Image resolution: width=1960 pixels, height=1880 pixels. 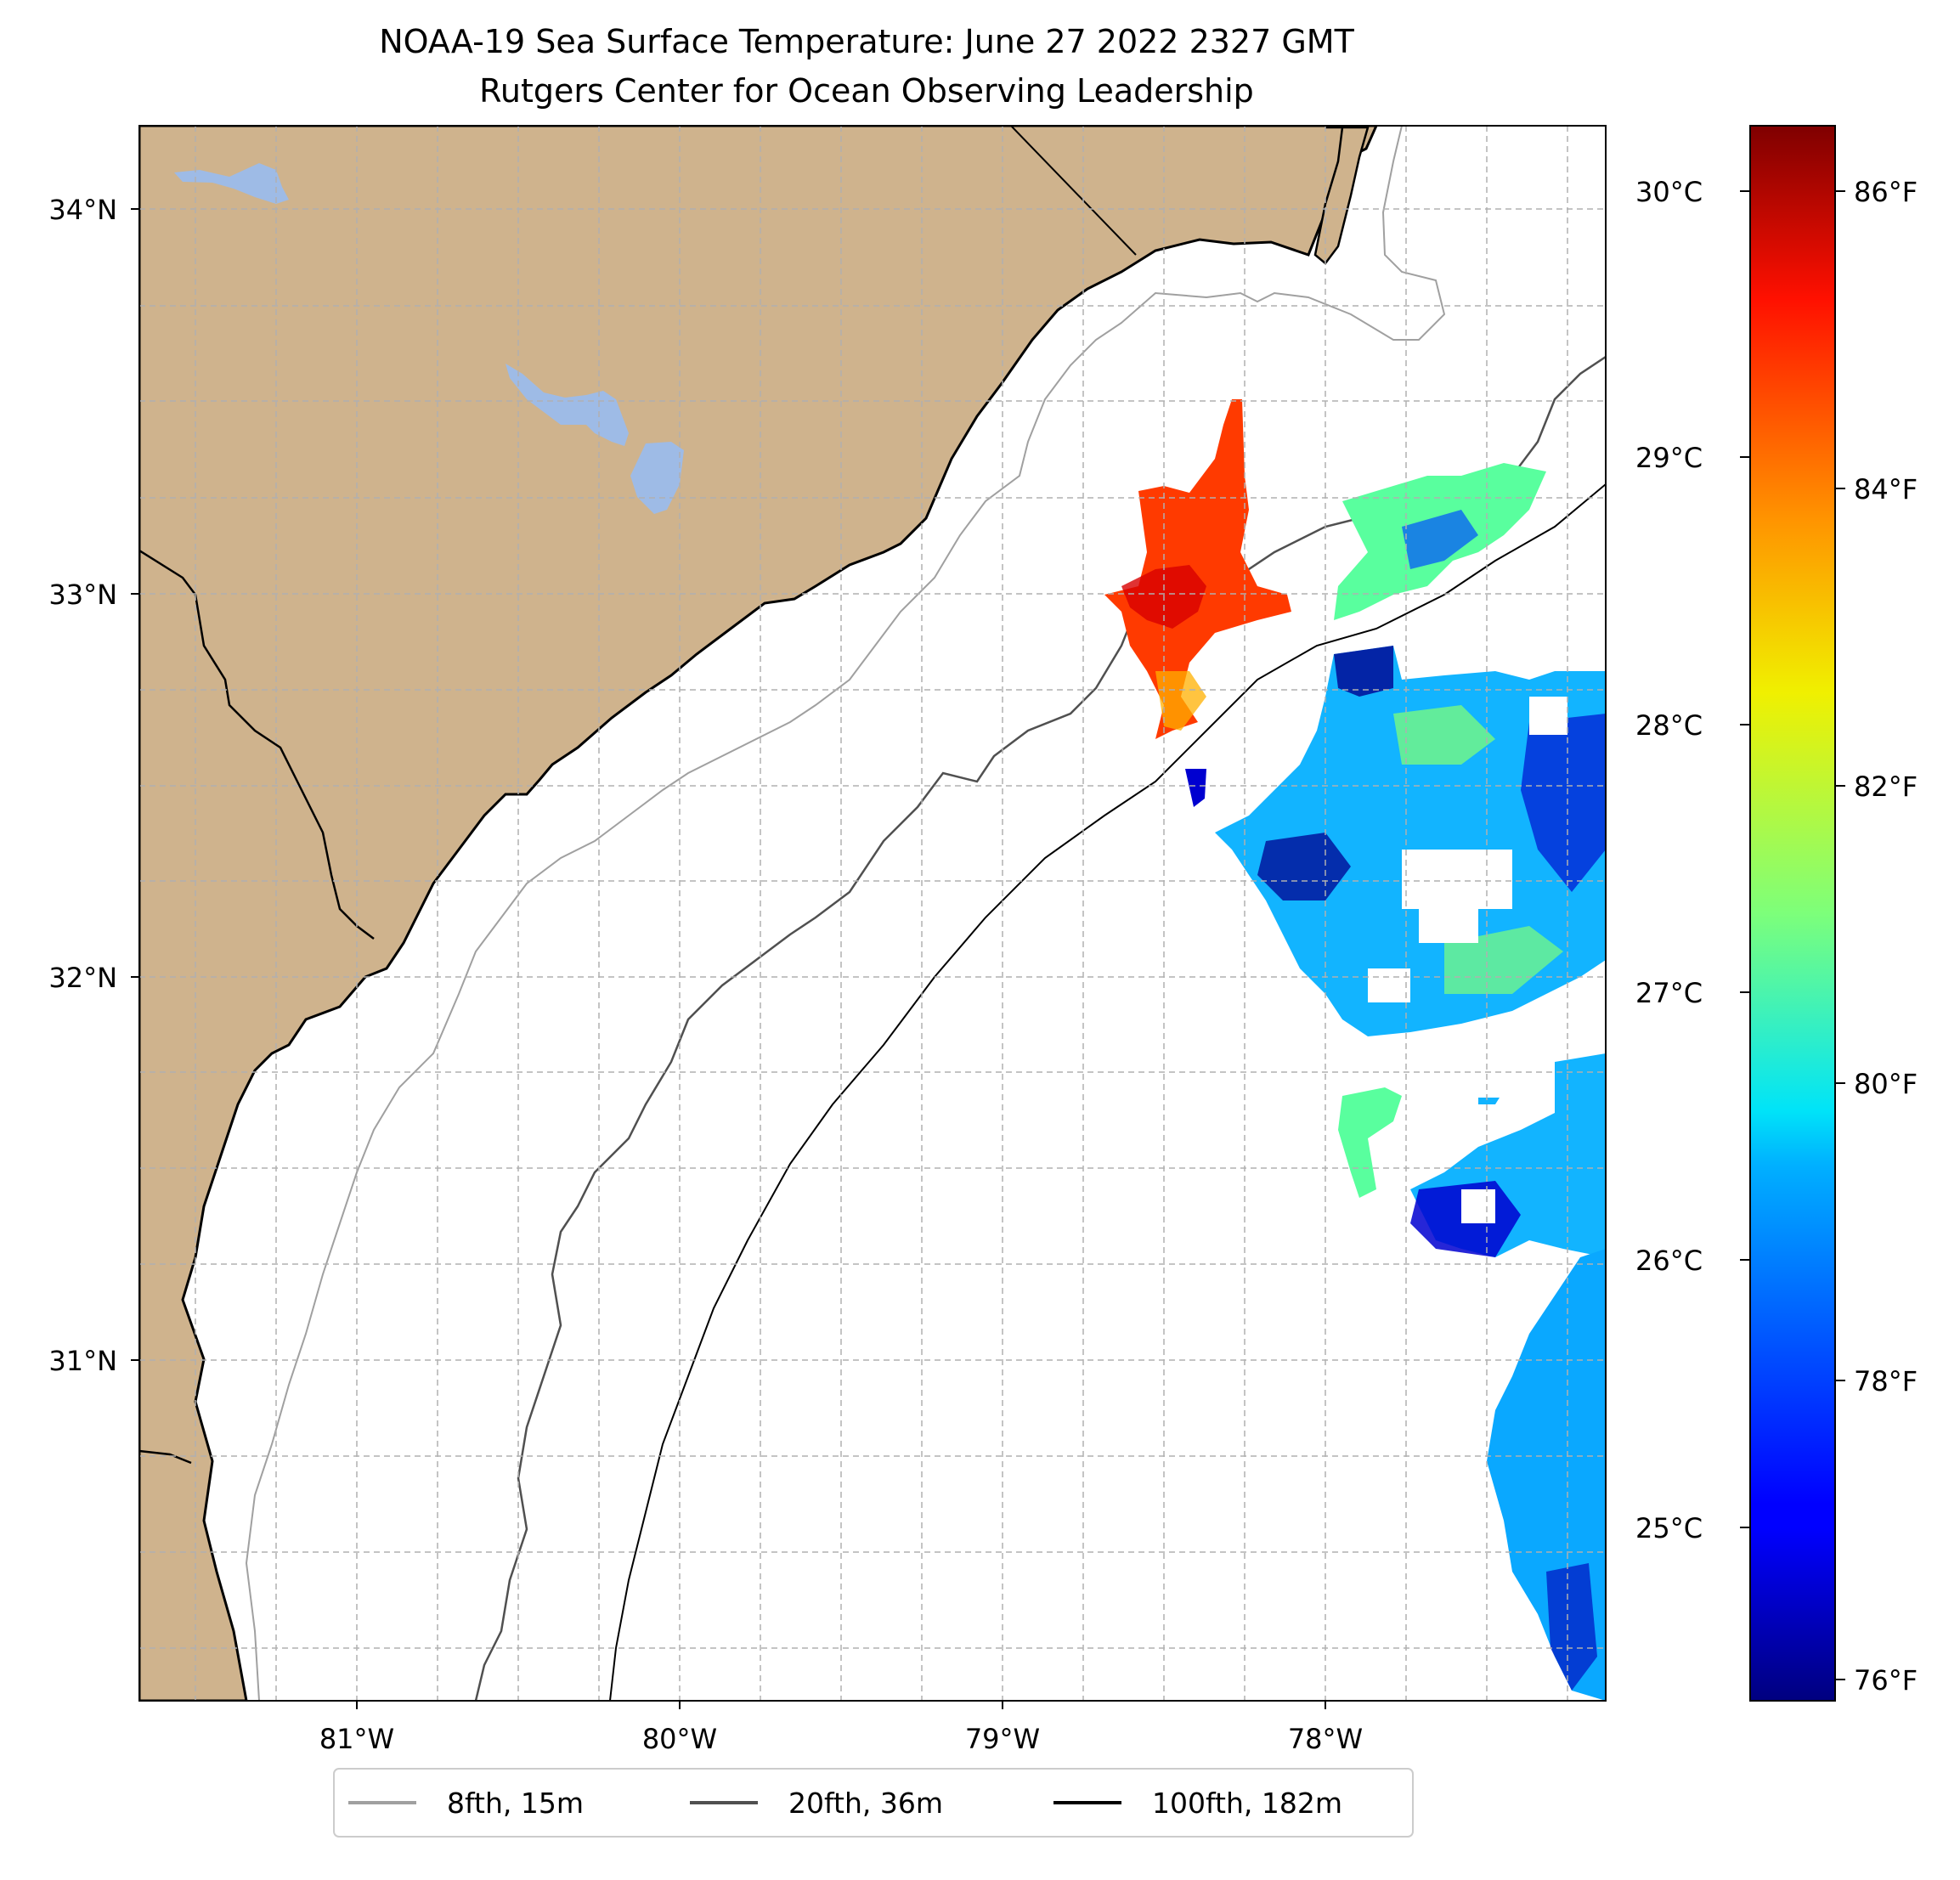 What do you see at coordinates (1440, 539) in the screenshot?
I see `sst-patch-ne-cool` at bounding box center [1440, 539].